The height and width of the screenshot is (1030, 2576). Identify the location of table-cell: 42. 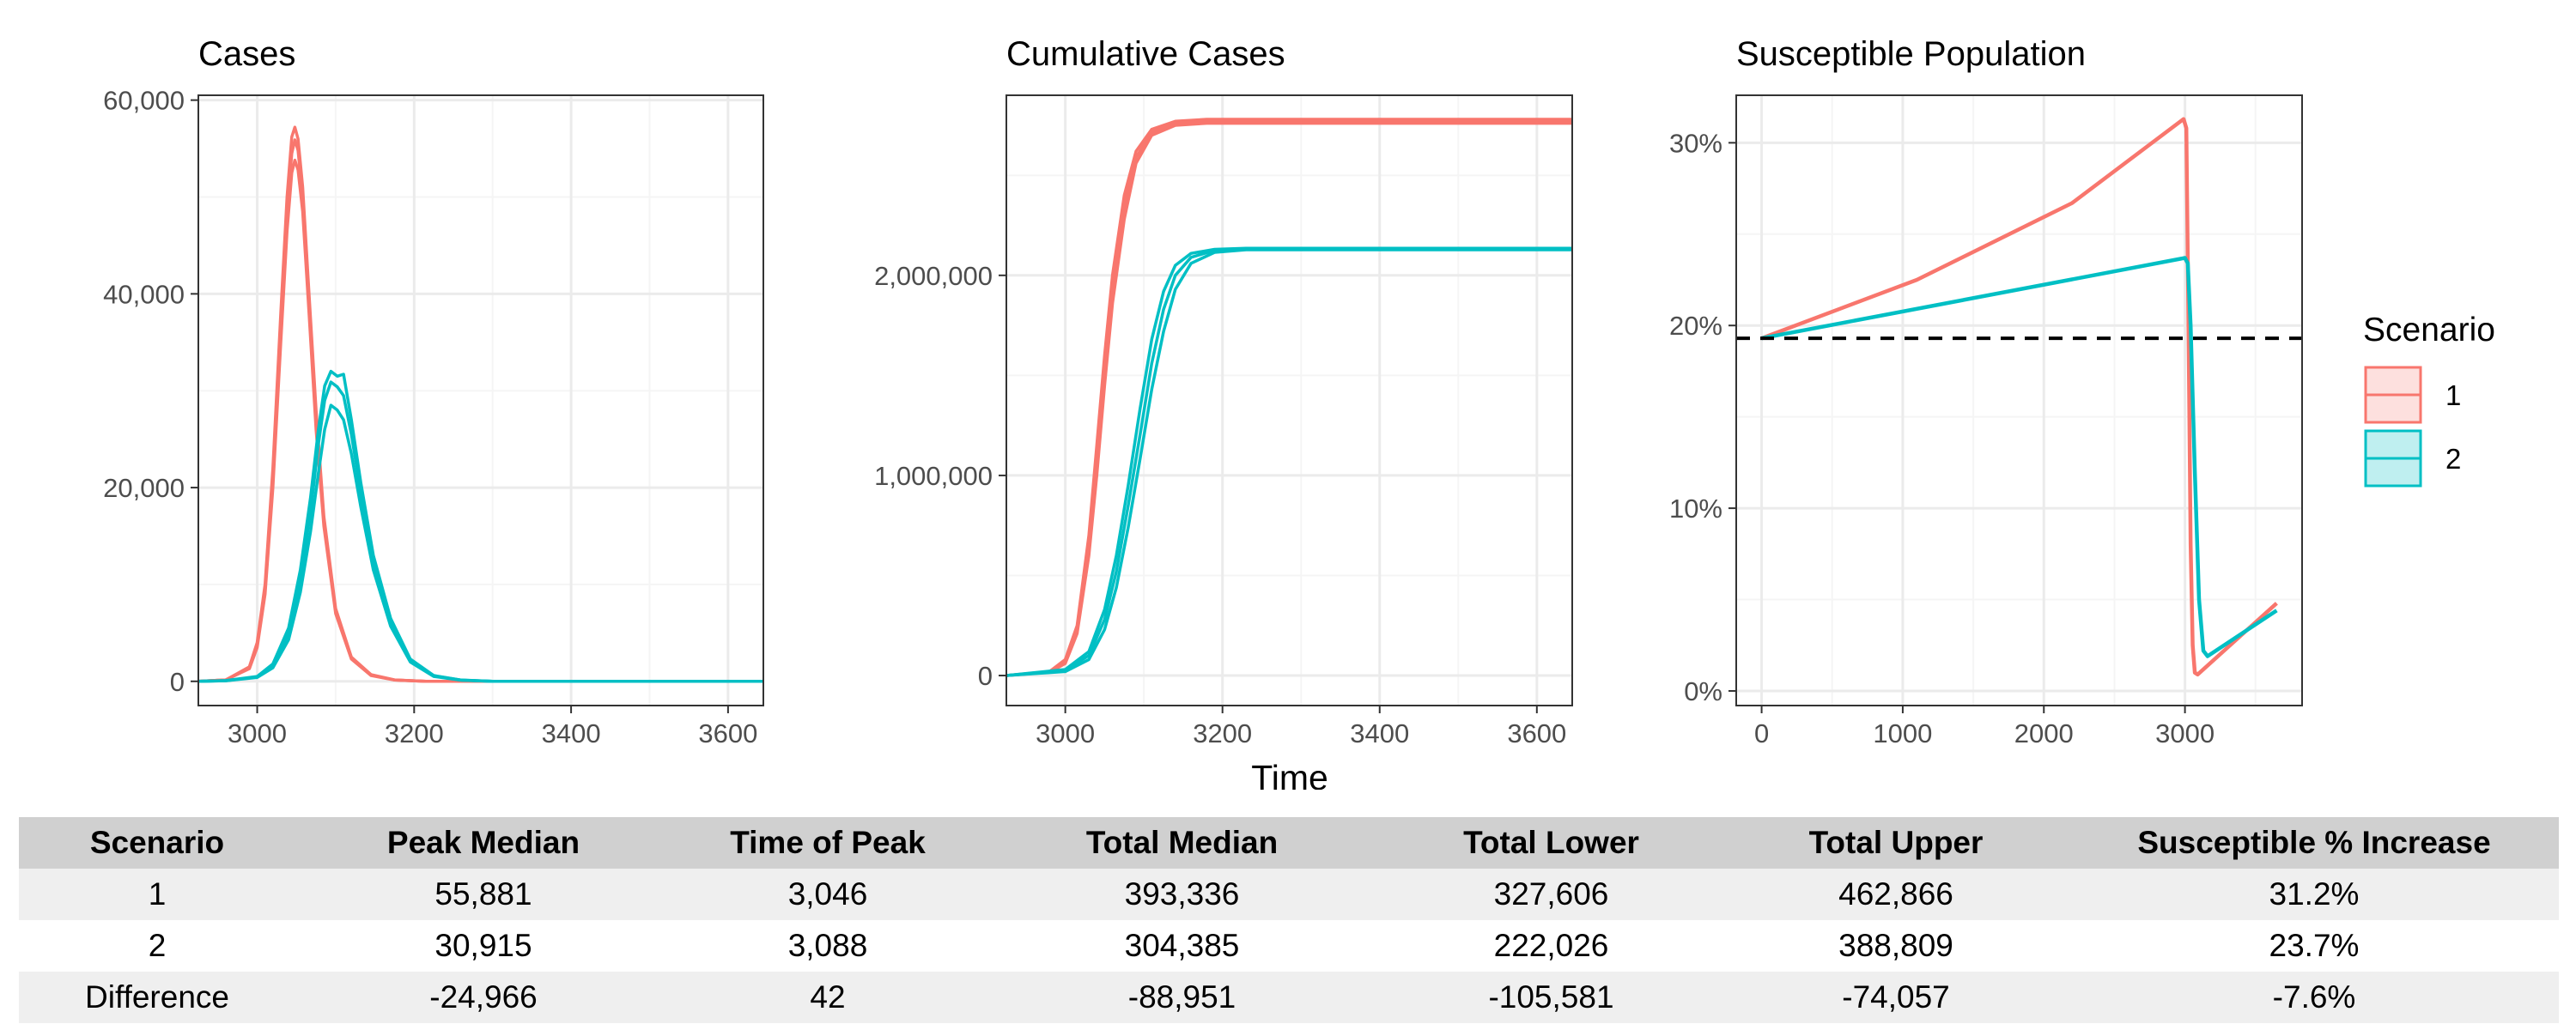
(828, 997).